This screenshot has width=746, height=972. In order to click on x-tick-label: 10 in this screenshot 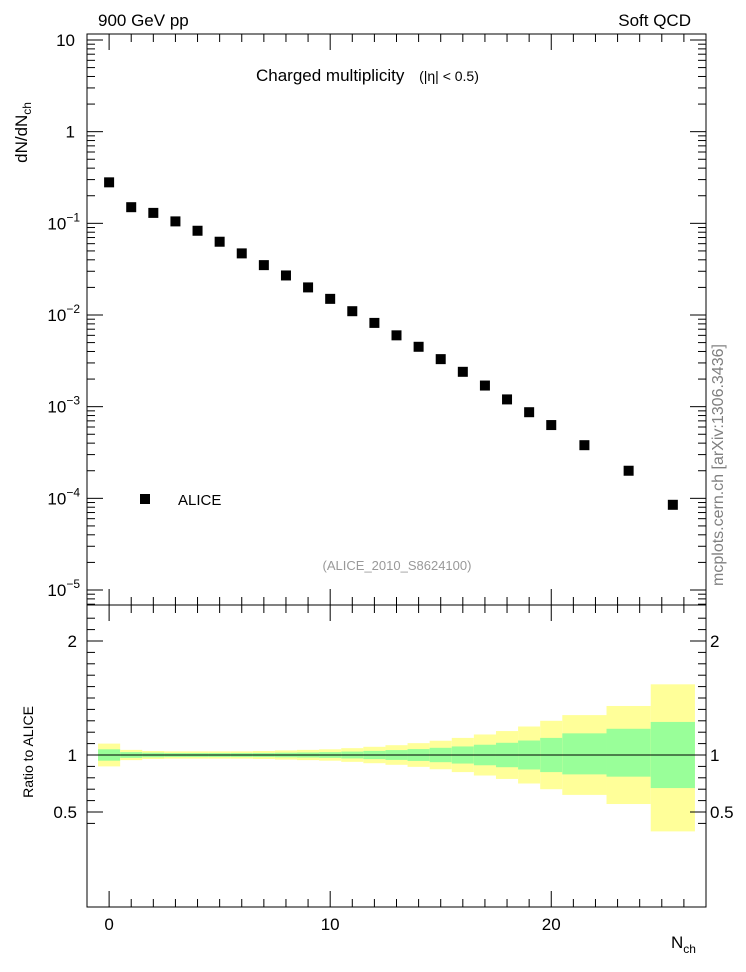, I will do `click(330, 924)`.